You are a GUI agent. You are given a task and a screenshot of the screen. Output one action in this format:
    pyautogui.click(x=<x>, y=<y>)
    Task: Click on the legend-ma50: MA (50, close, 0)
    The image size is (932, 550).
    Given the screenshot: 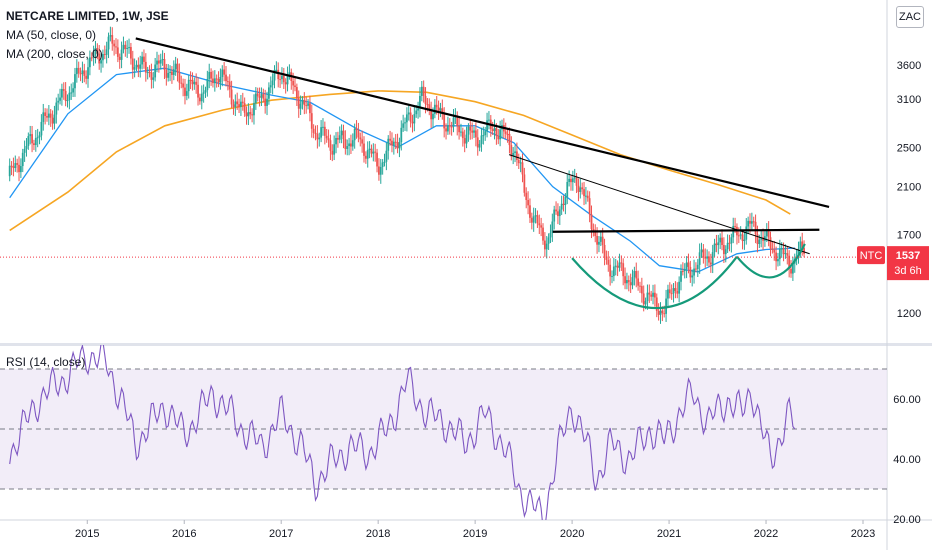 What is the action you would take?
    pyautogui.click(x=51, y=35)
    